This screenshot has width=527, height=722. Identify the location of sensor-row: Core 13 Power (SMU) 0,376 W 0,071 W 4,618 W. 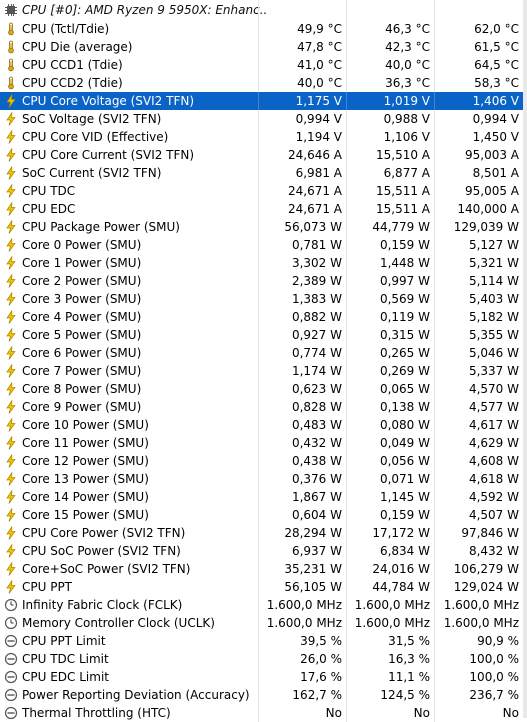
(263, 479).